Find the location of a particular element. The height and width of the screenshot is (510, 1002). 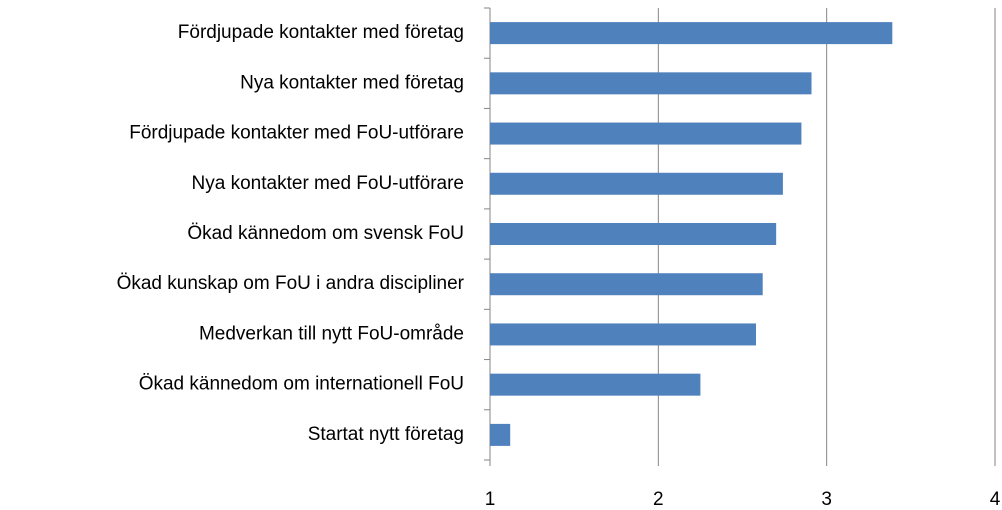

y-tick-label: Ökad kunskap om FoU i andra discipliner is located at coordinates (291, 283).